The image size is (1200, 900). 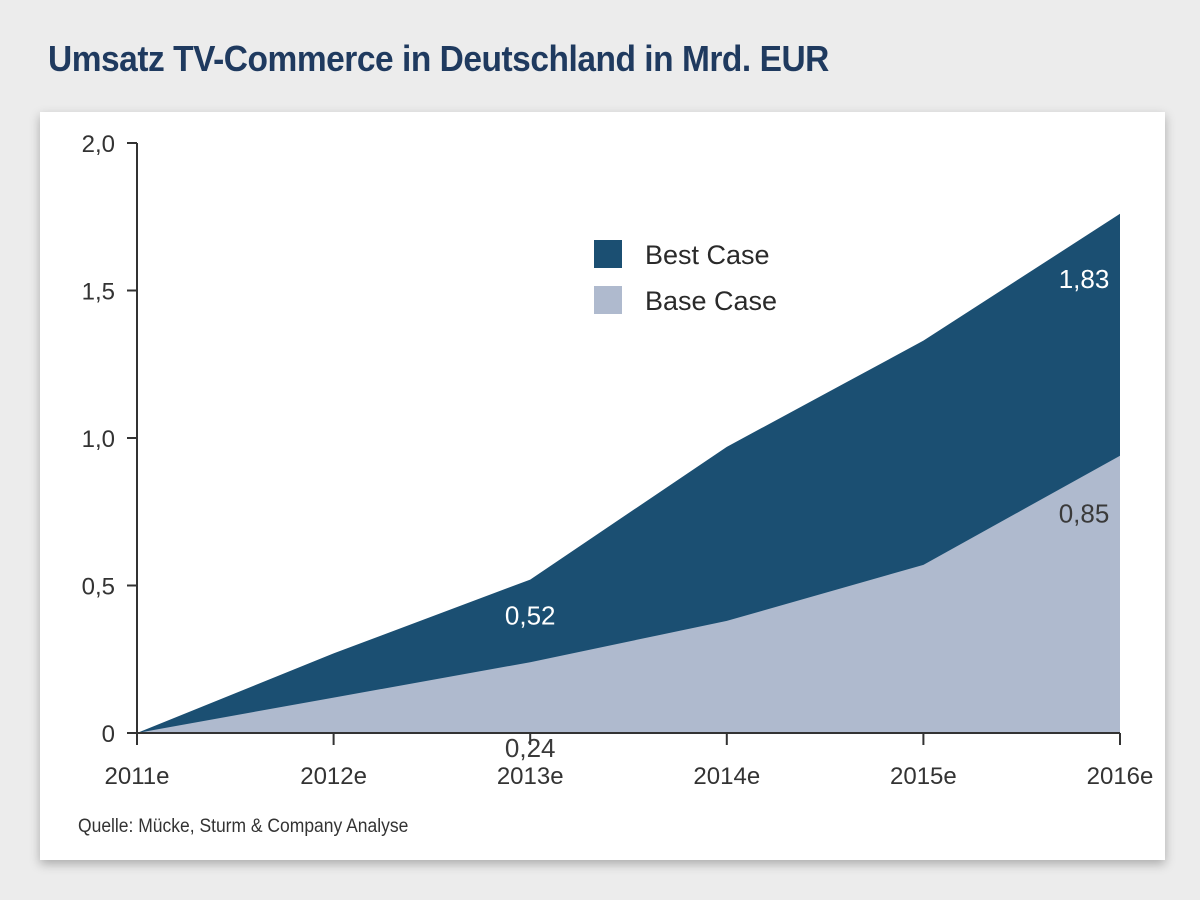 What do you see at coordinates (137, 776) in the screenshot?
I see `x-tick-label: 2011e` at bounding box center [137, 776].